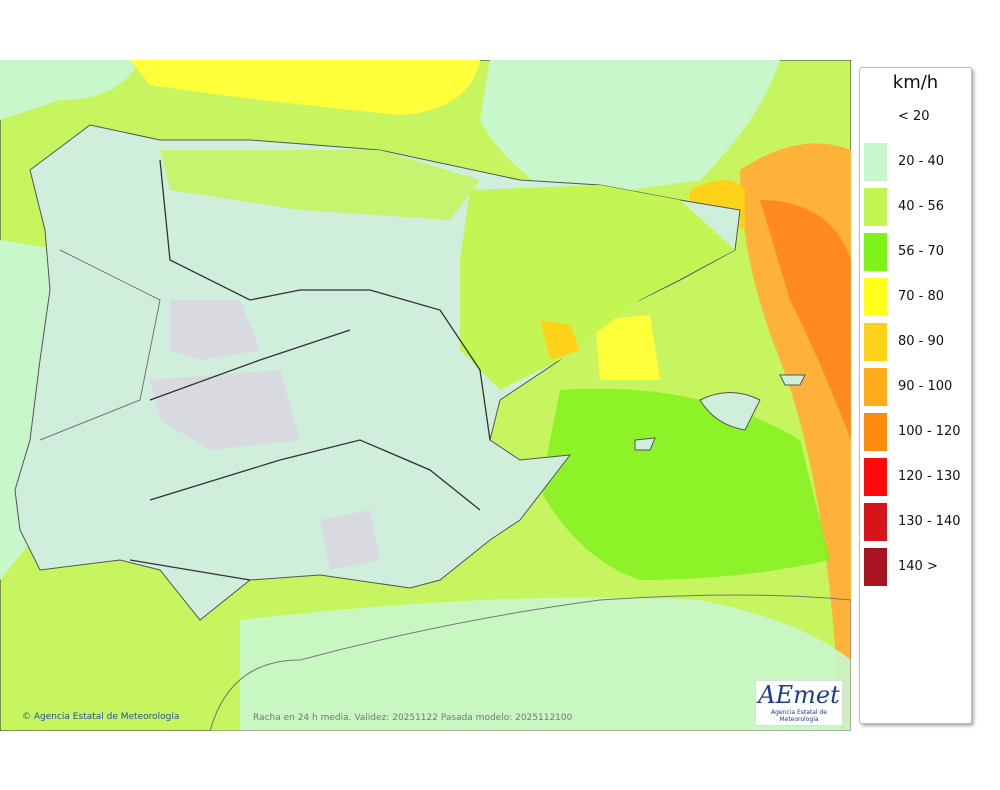 This screenshot has height=790, width=1000. I want to click on legend-label: 20 - 40, so click(921, 161).